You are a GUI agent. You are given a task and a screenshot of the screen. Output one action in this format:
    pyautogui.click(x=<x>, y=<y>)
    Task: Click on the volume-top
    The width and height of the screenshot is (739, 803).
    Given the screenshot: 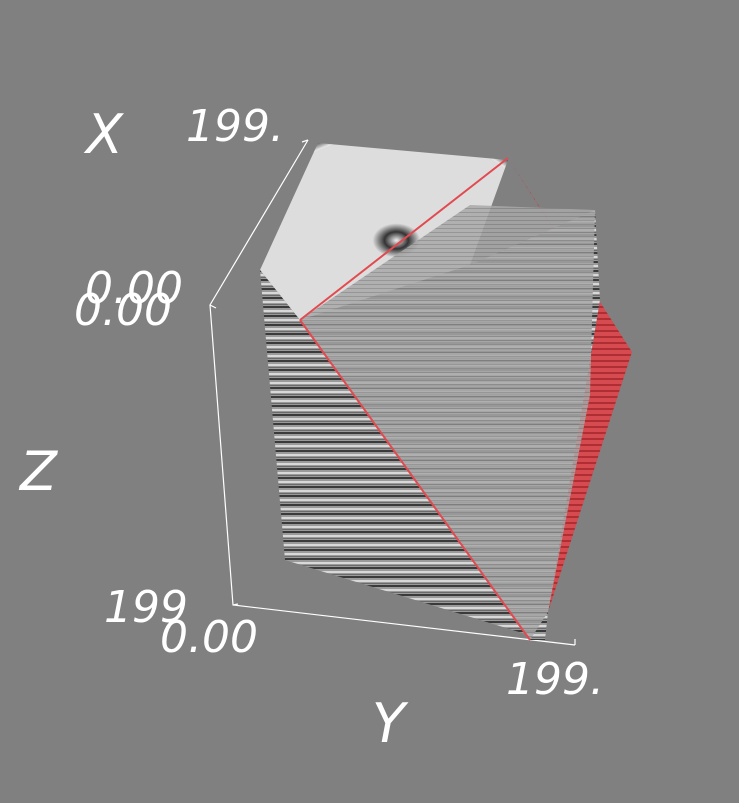 What is the action you would take?
    pyautogui.click(x=384, y=231)
    